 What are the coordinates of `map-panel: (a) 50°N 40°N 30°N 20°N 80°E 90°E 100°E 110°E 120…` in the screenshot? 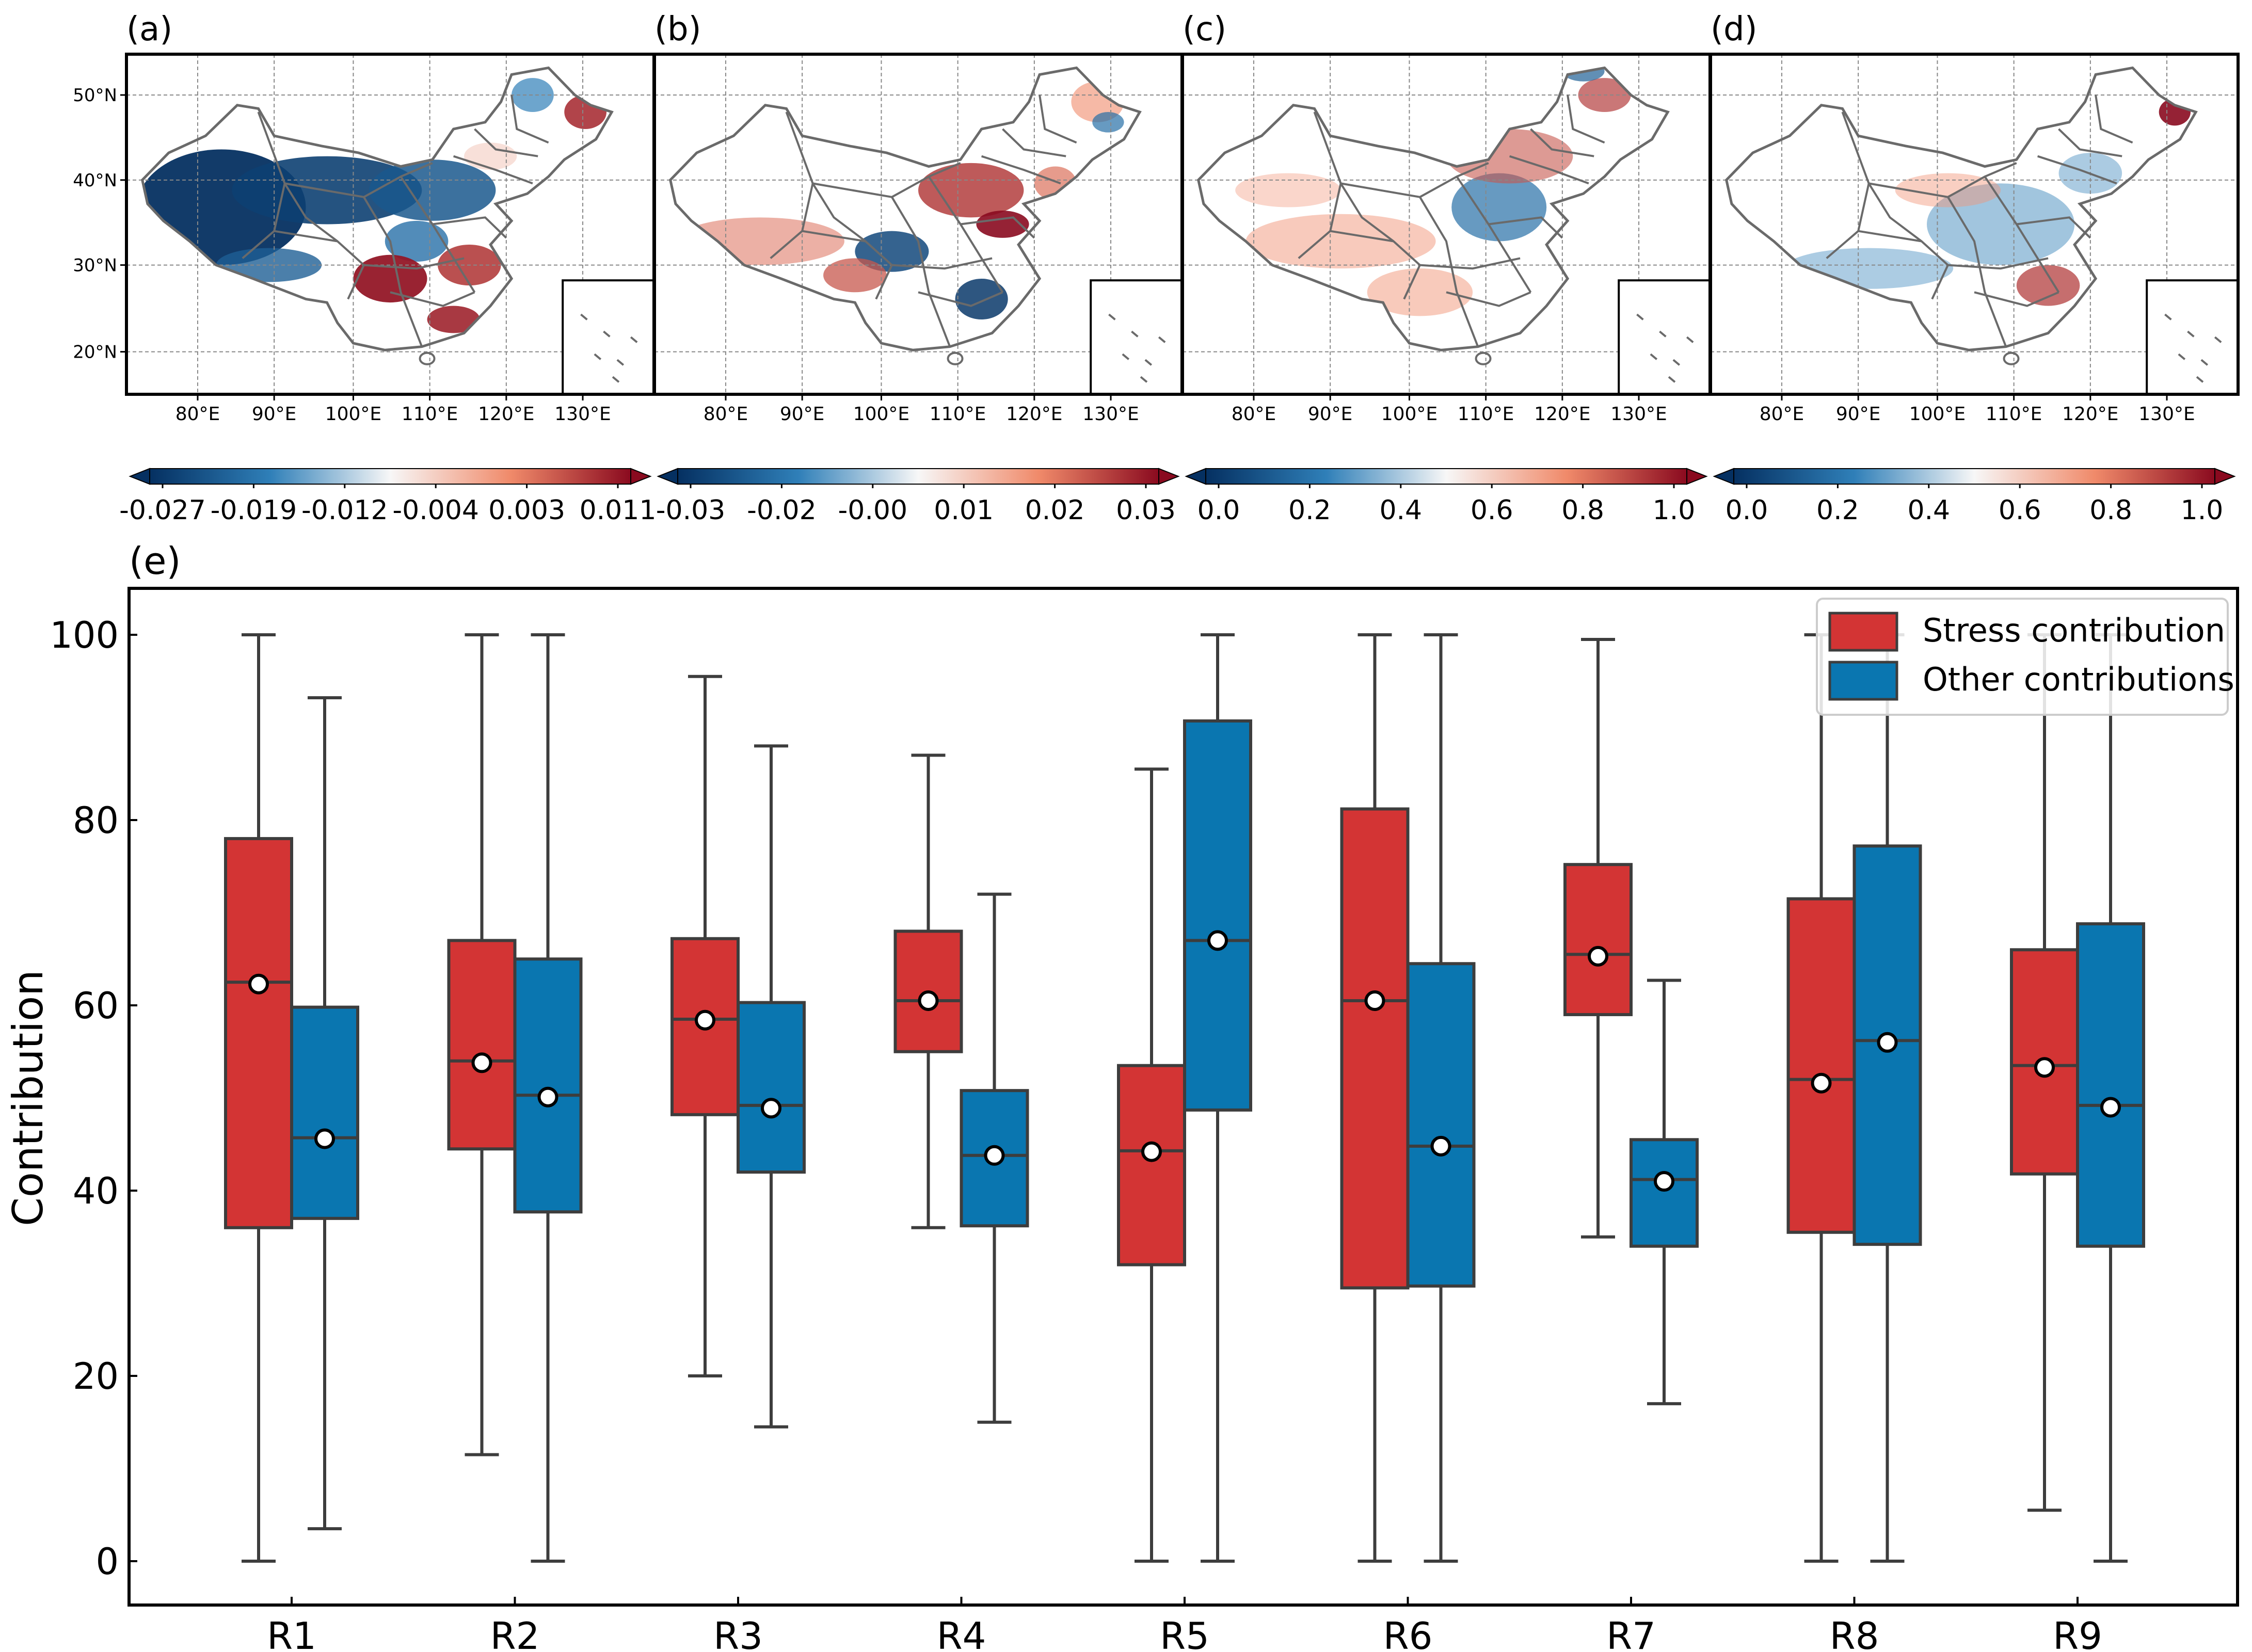 It's located at (364, 268).